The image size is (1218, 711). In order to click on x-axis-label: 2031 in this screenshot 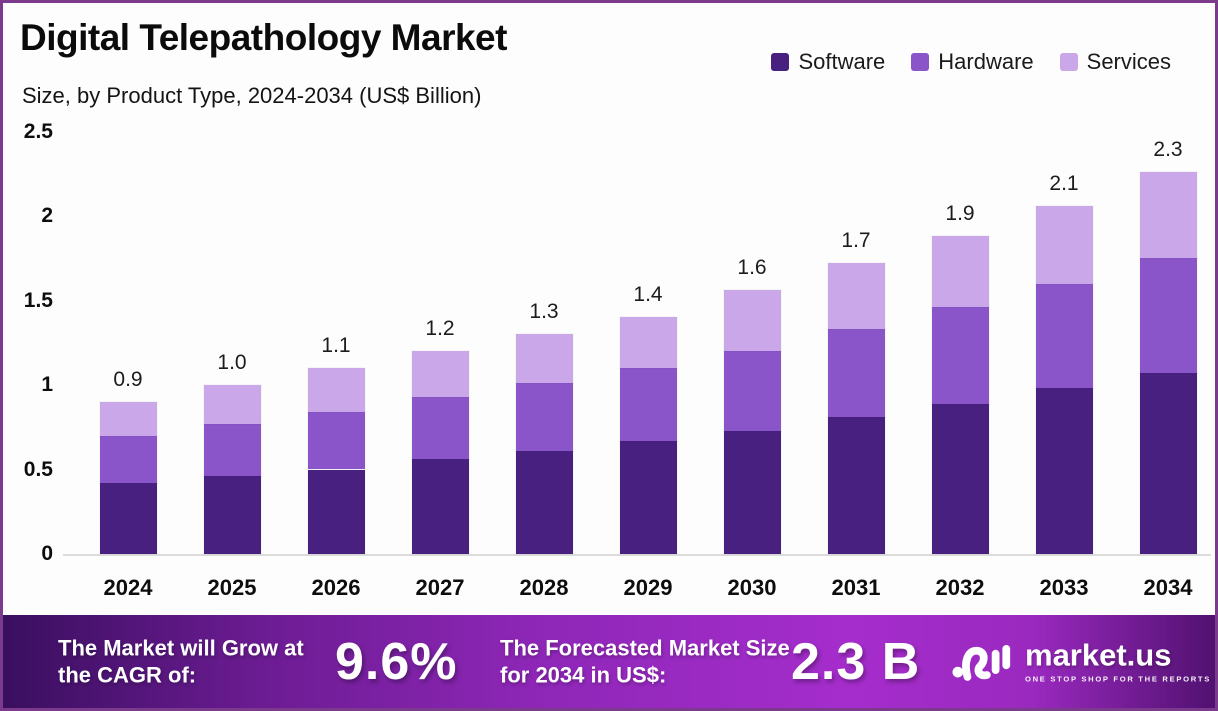, I will do `click(856, 587)`.